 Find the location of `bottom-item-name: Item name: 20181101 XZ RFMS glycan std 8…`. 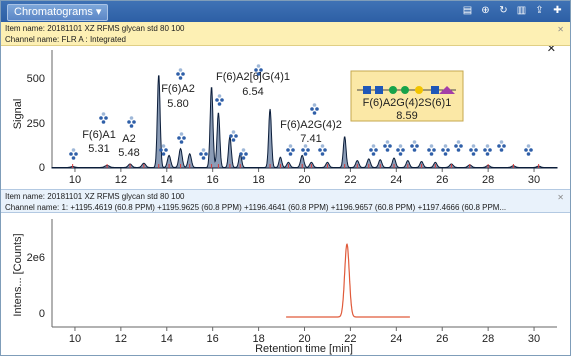

bottom-item-name: Item name: 20181101 XZ RFMS glycan std 8… is located at coordinates (95, 196).